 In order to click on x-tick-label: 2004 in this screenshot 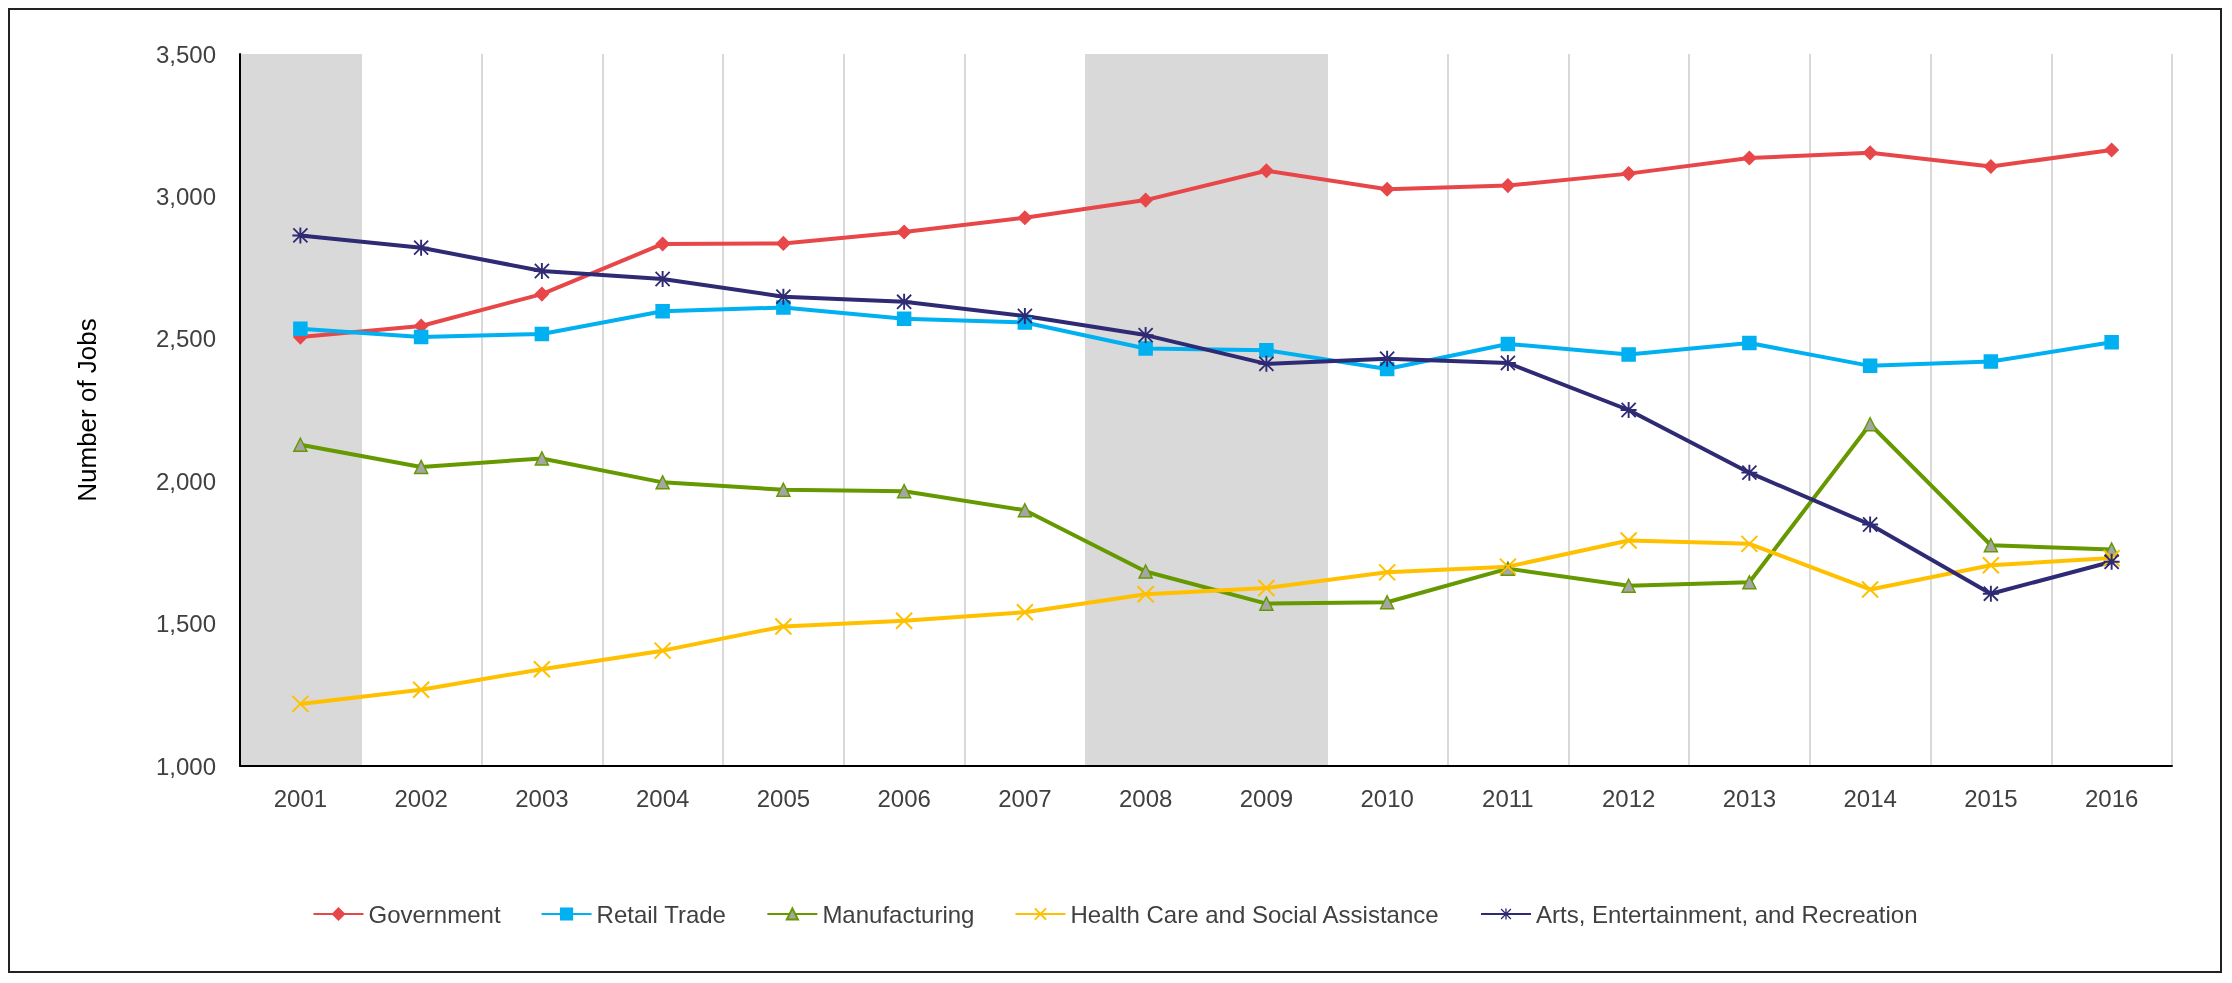, I will do `click(662, 798)`.